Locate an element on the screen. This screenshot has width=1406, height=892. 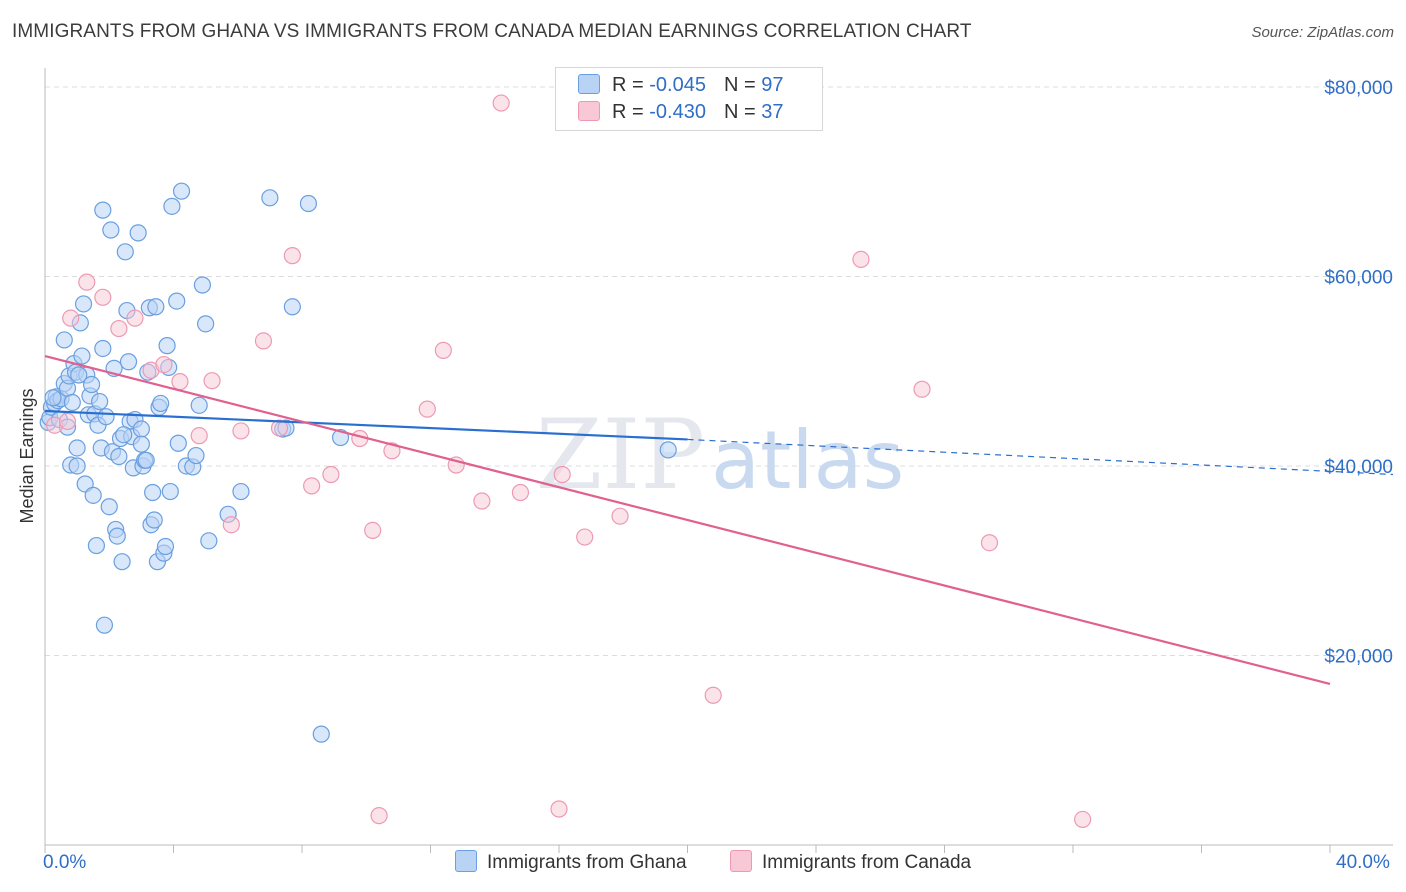
x-tick-label-max: 40.0% is located at coordinates (1363, 862).